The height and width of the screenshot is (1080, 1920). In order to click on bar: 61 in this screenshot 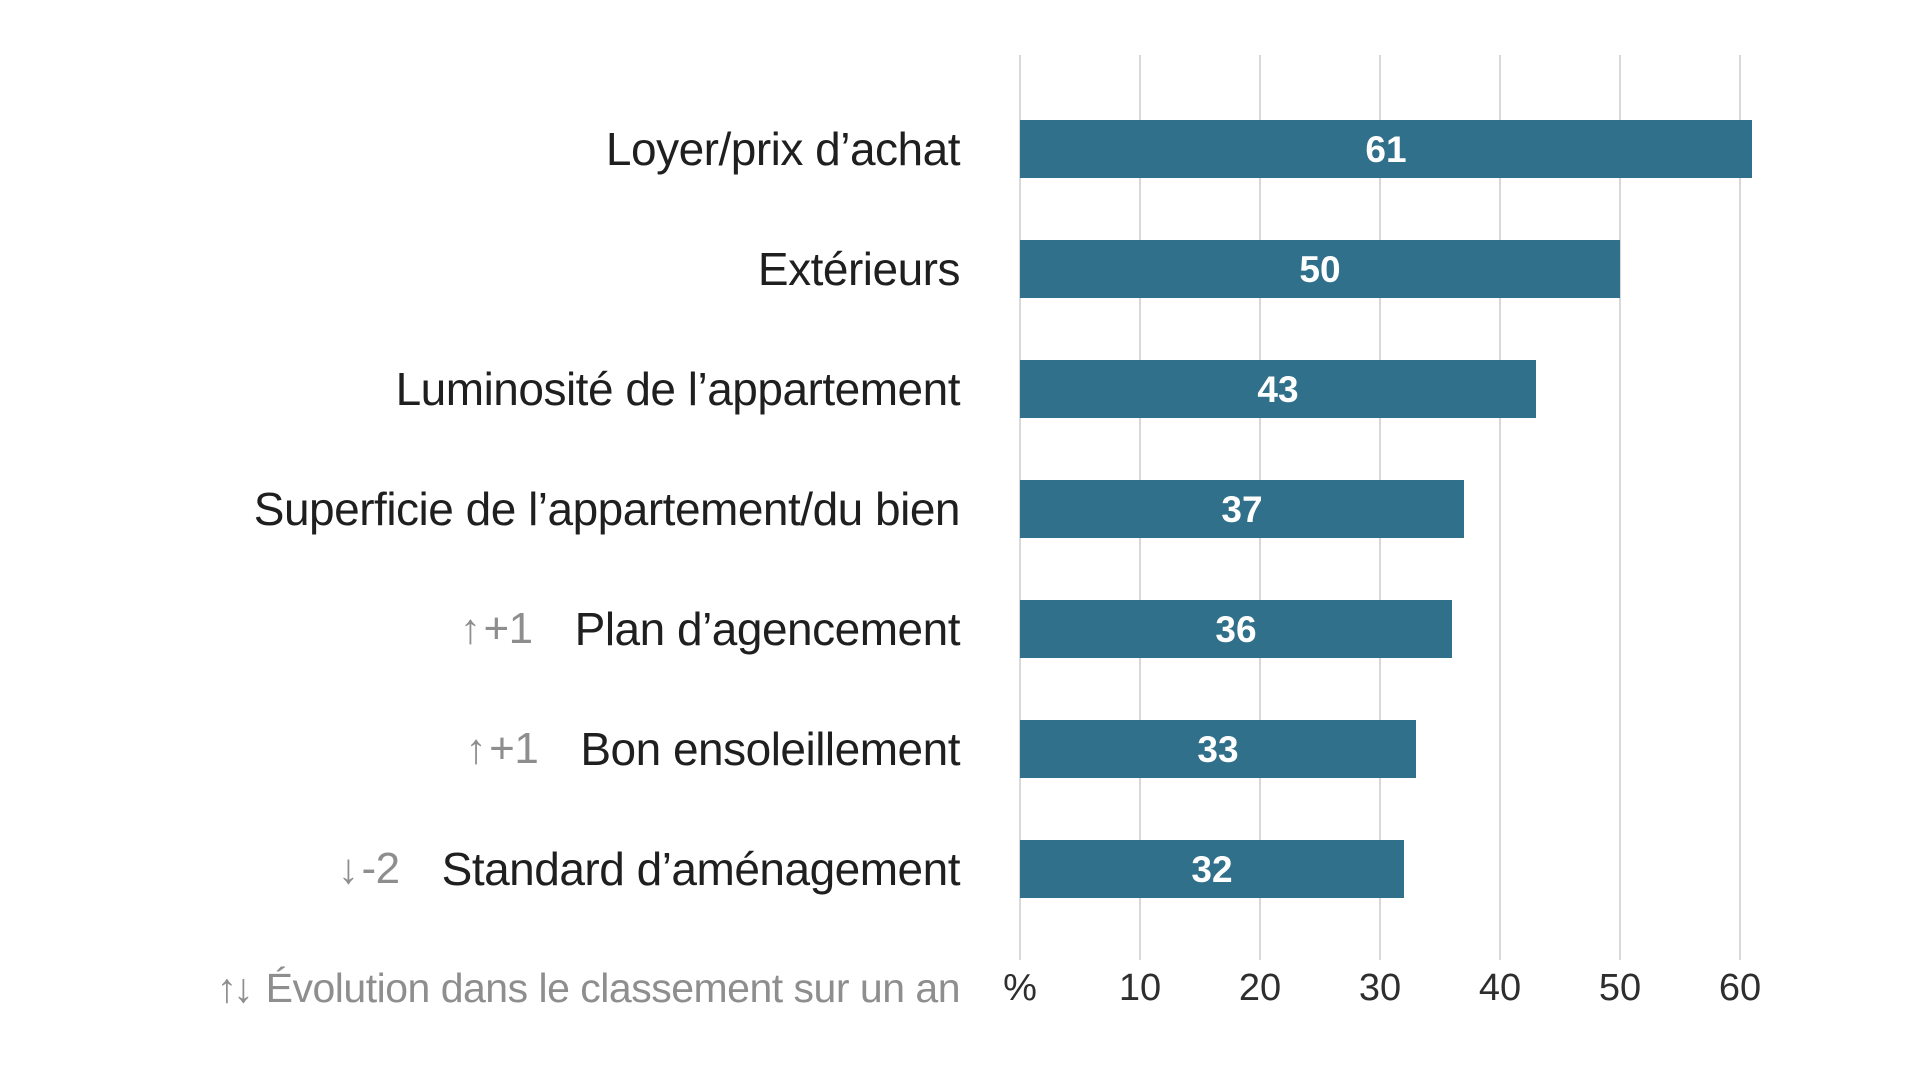, I will do `click(1386, 149)`.